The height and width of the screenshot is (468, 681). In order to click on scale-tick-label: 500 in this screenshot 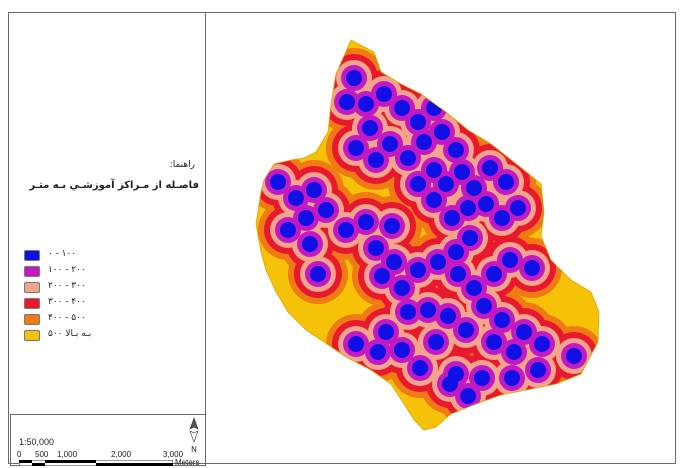, I will do `click(42, 454)`.